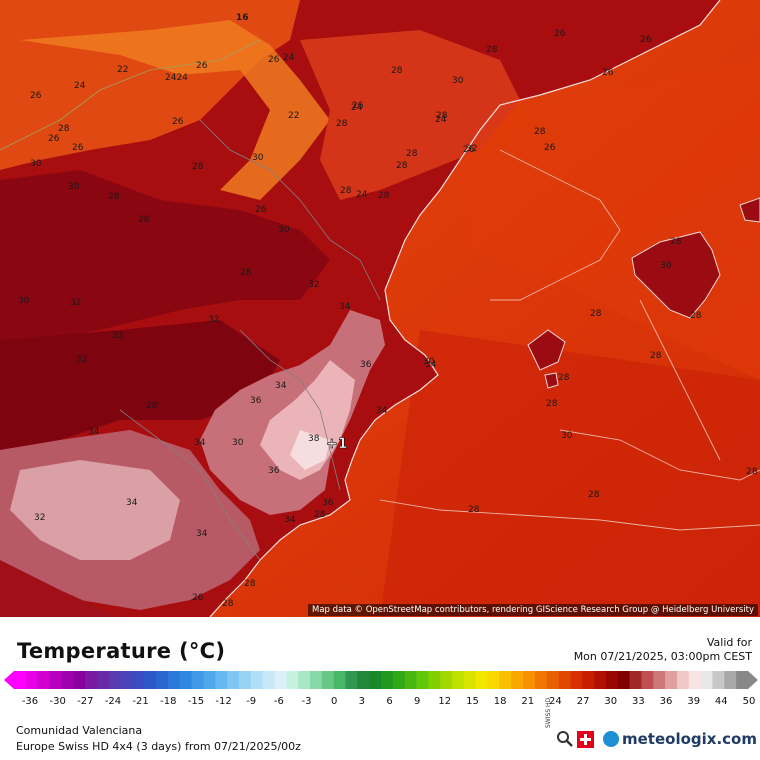 This screenshot has height=760, width=760. What do you see at coordinates (293, 116) in the screenshot?
I see `isotherm-label: 22` at bounding box center [293, 116].